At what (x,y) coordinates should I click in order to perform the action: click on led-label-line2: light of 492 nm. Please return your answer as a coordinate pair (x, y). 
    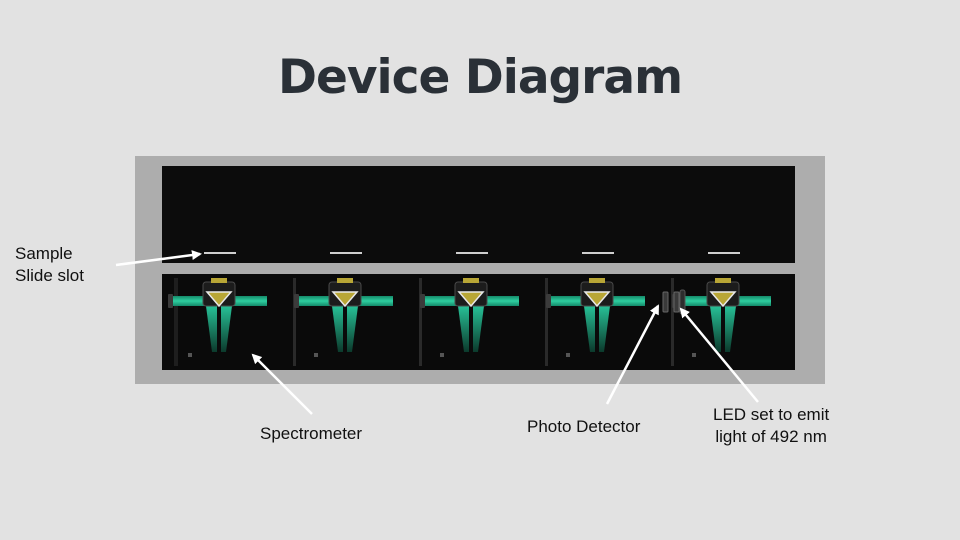
    Looking at the image, I should click on (771, 436).